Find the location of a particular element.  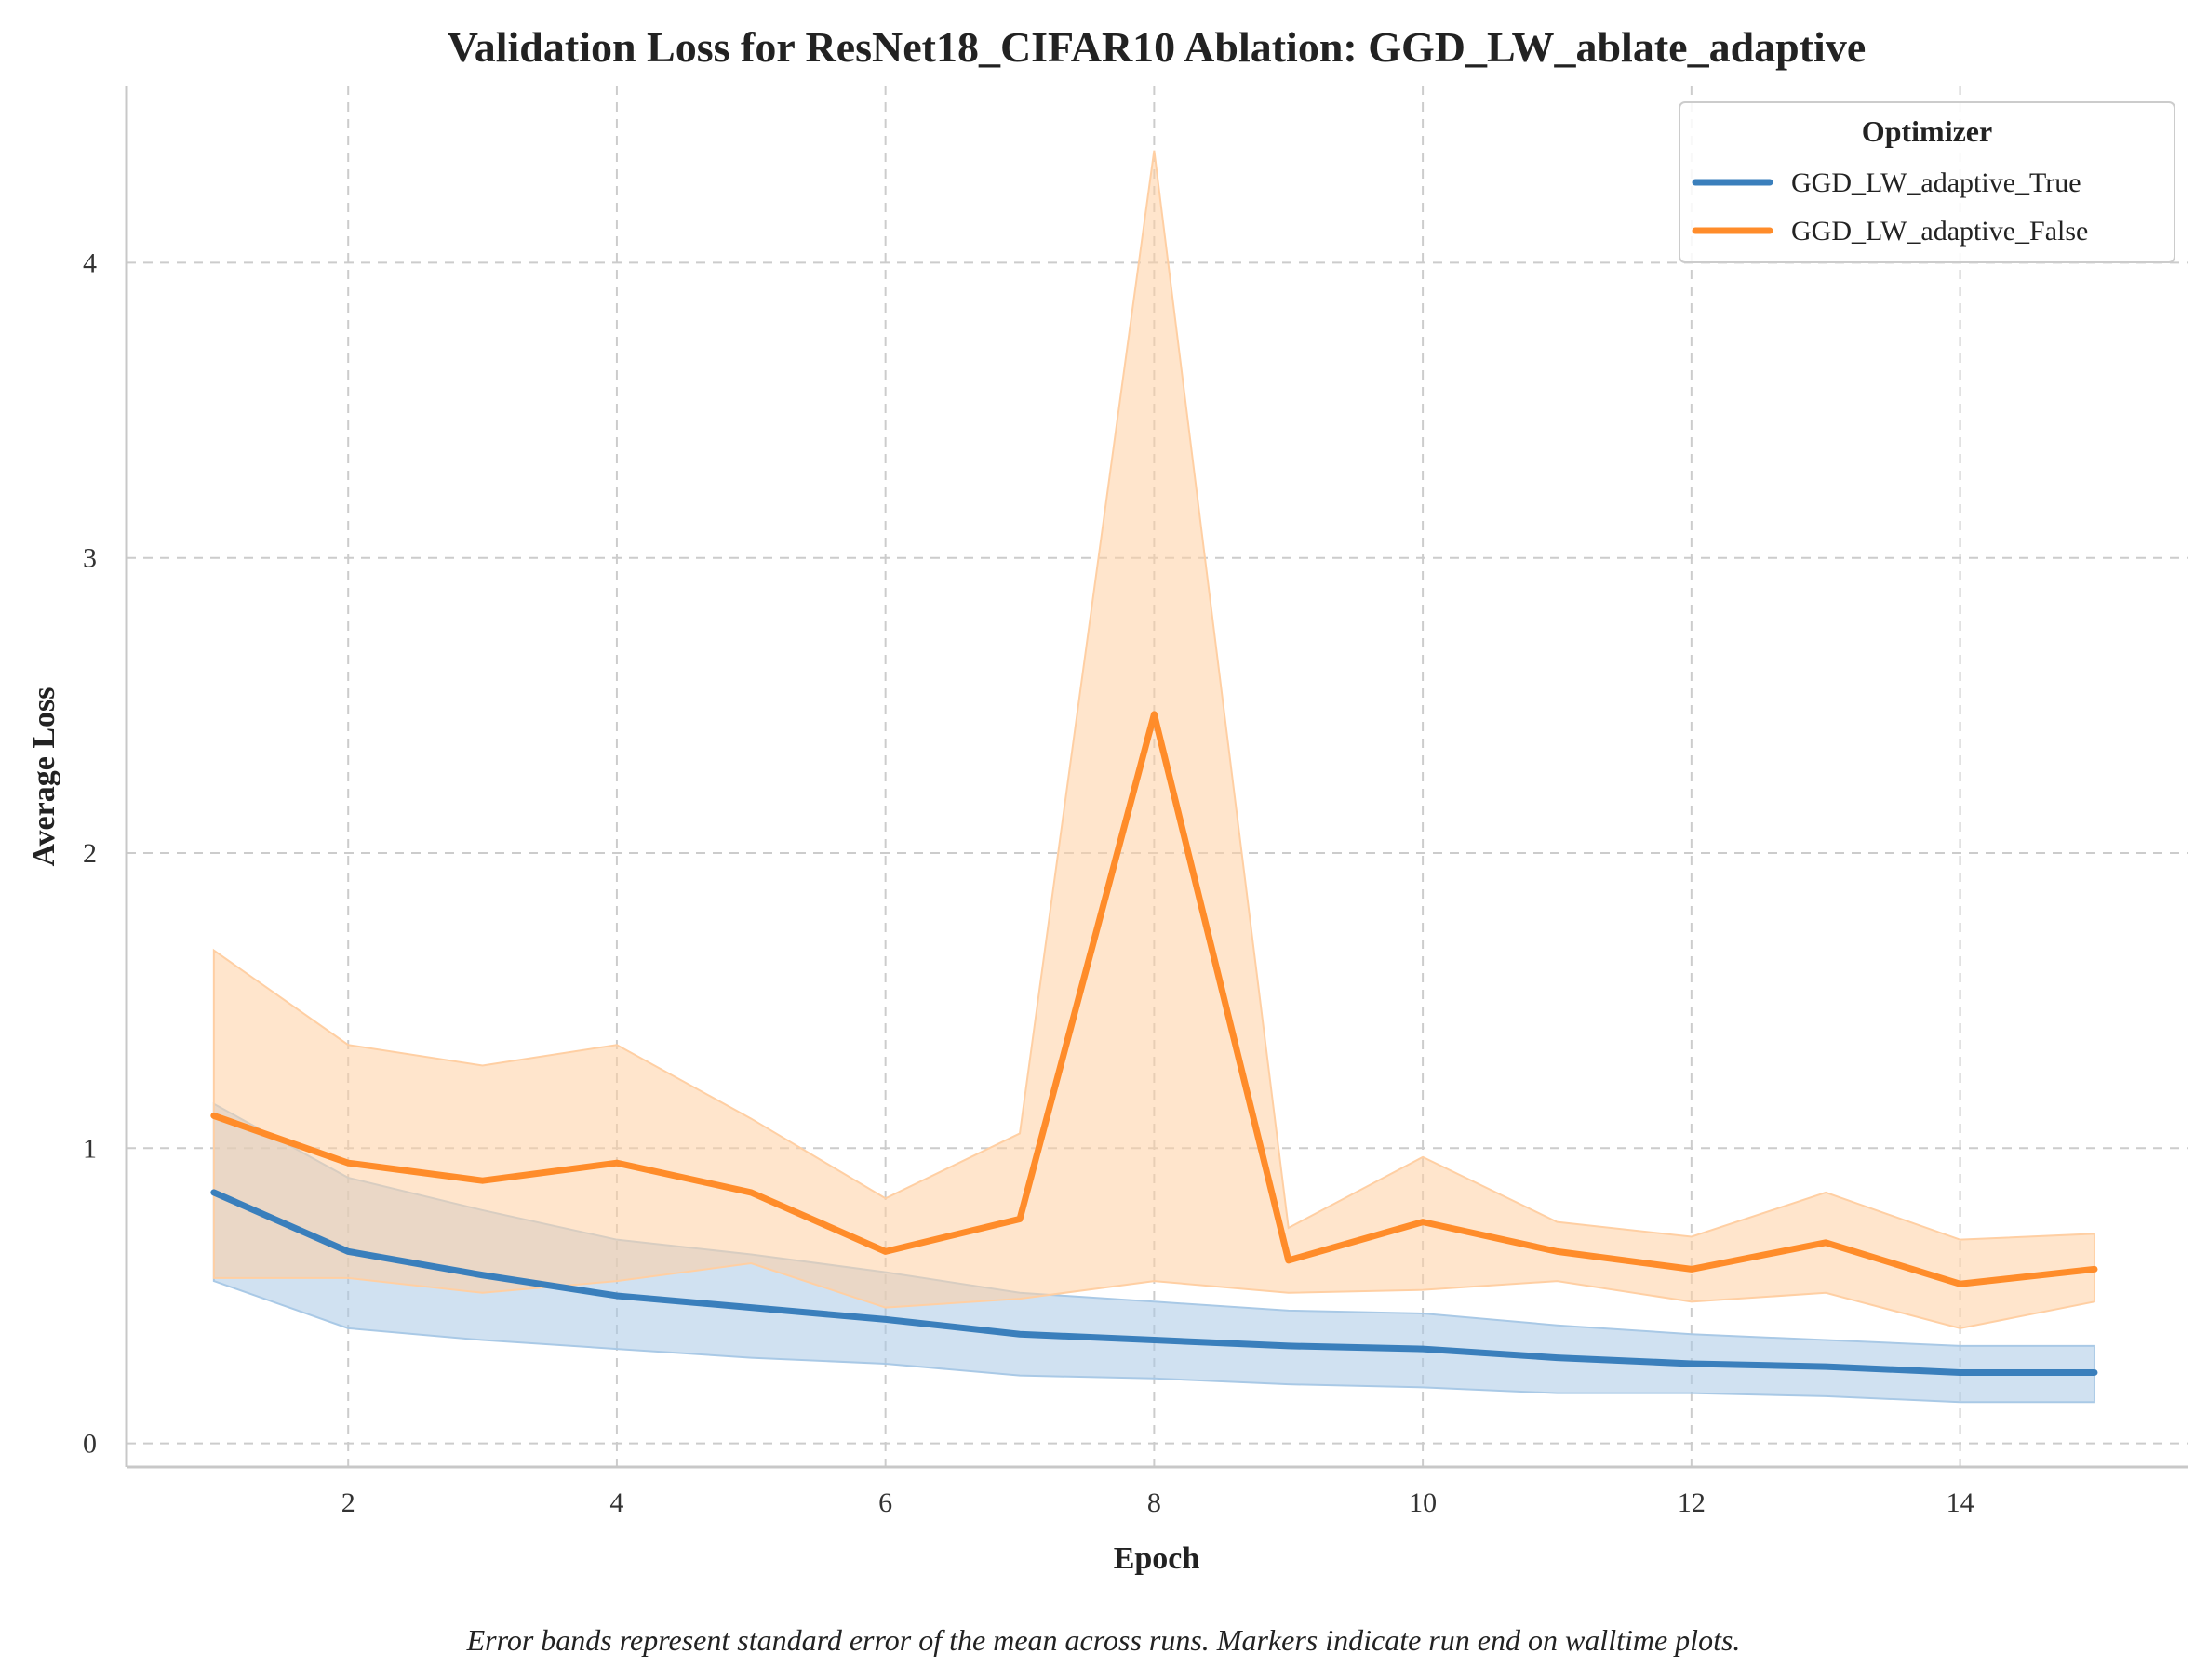

legend-entry-false: GGD_LW_adaptive_False is located at coordinates (1939, 231).